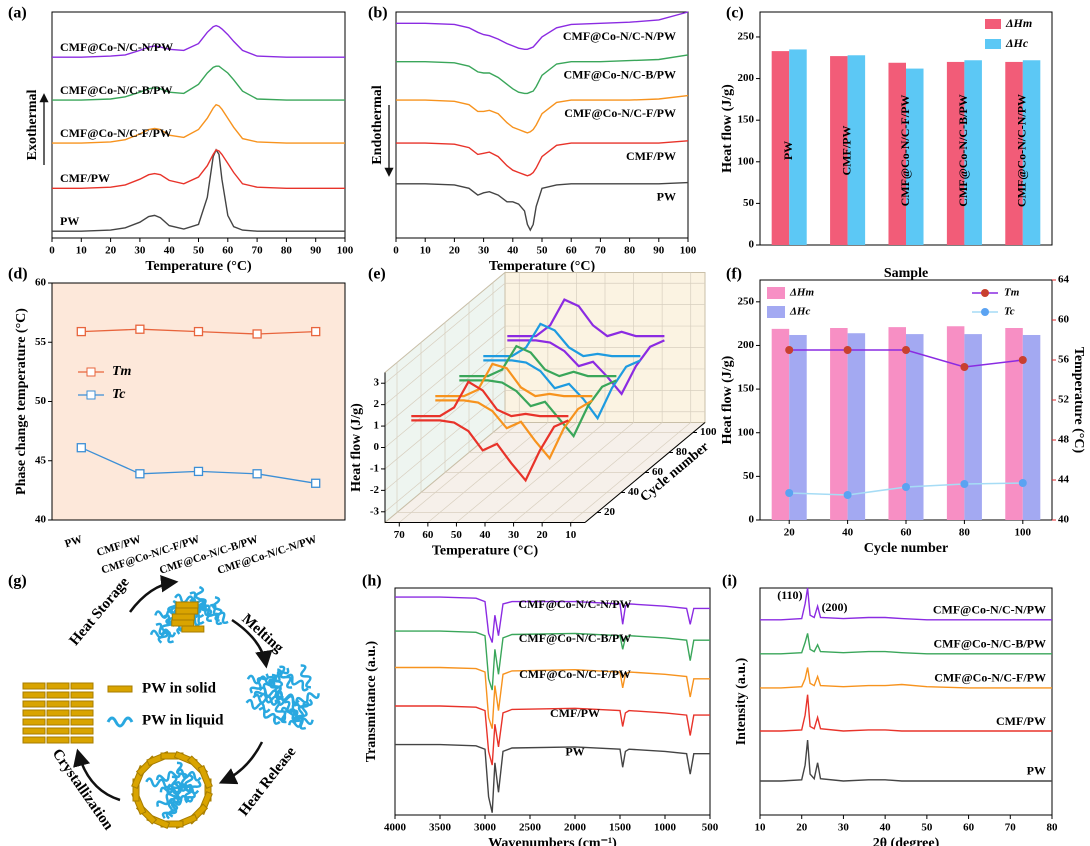 Image resolution: width=1090 pixels, height=846 pixels. What do you see at coordinates (746, 301) in the screenshot?
I see `y-tick-label: 250` at bounding box center [746, 301].